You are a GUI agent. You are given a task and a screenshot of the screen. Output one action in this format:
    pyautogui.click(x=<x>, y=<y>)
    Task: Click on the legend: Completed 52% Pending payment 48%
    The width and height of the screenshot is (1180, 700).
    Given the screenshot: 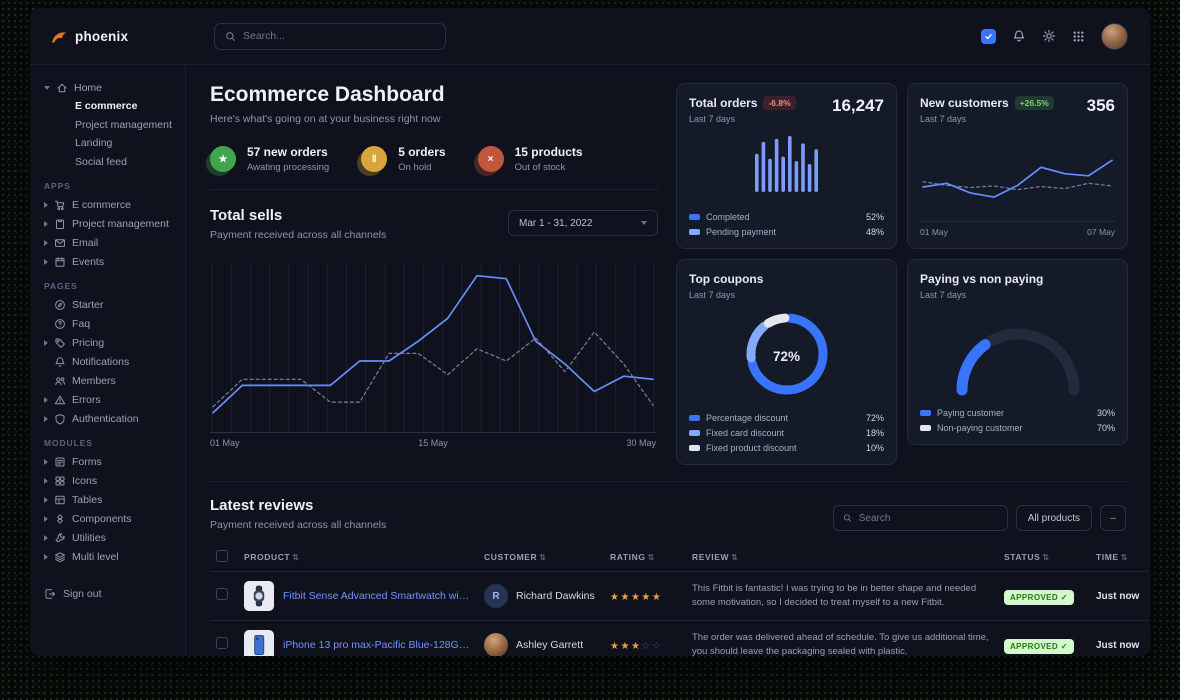 What is the action you would take?
    pyautogui.click(x=786, y=220)
    